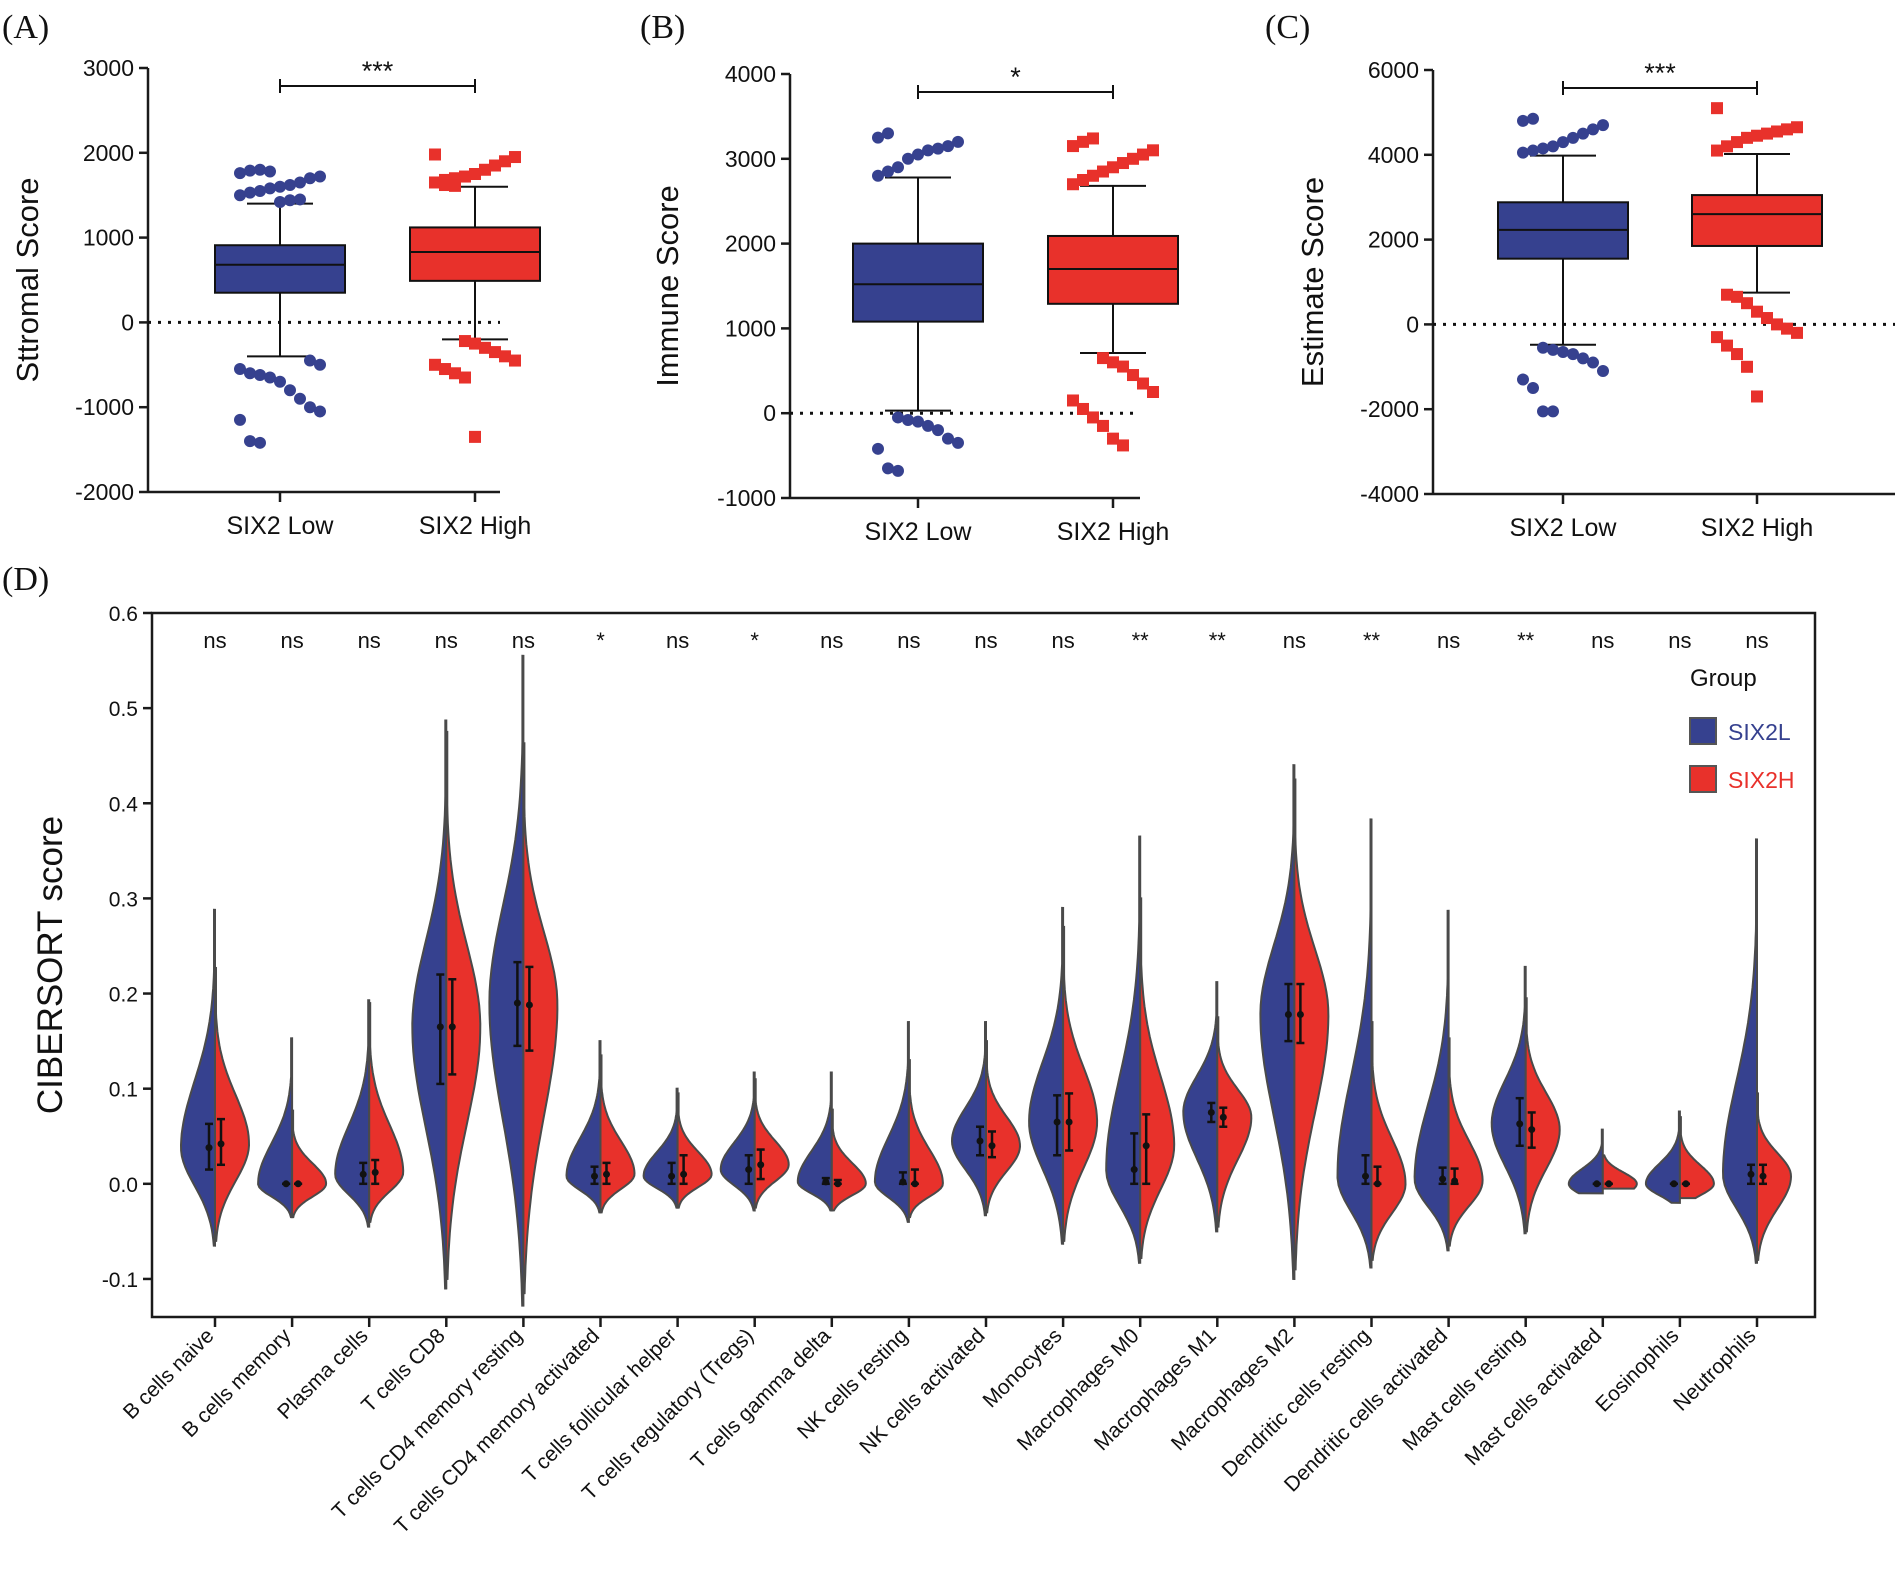 This screenshot has width=1900, height=1592. I want to click on x-tick-label: SIX2 High, so click(1113, 532).